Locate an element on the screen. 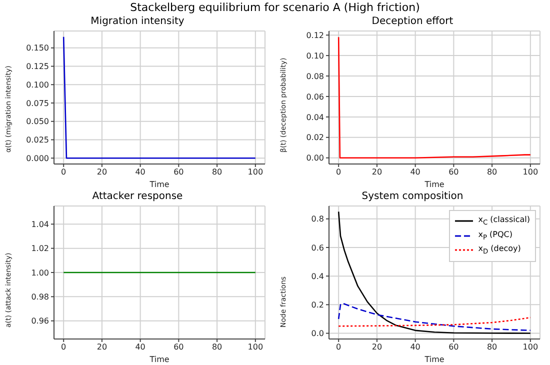 This screenshot has width=550, height=365. y-tick-label: 1.02 is located at coordinates (40, 249).